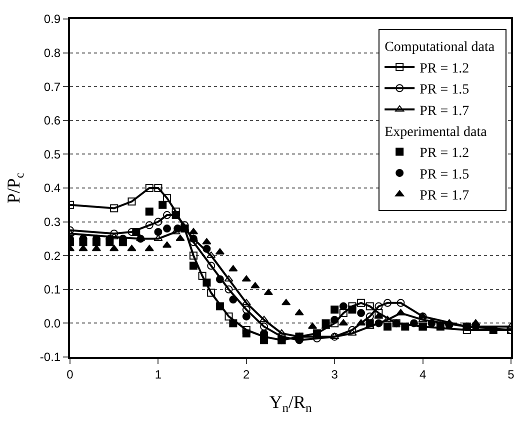 This screenshot has height=421, width=527. Describe the element at coordinates (158, 374) in the screenshot. I see `x-tick-label: 1` at that location.